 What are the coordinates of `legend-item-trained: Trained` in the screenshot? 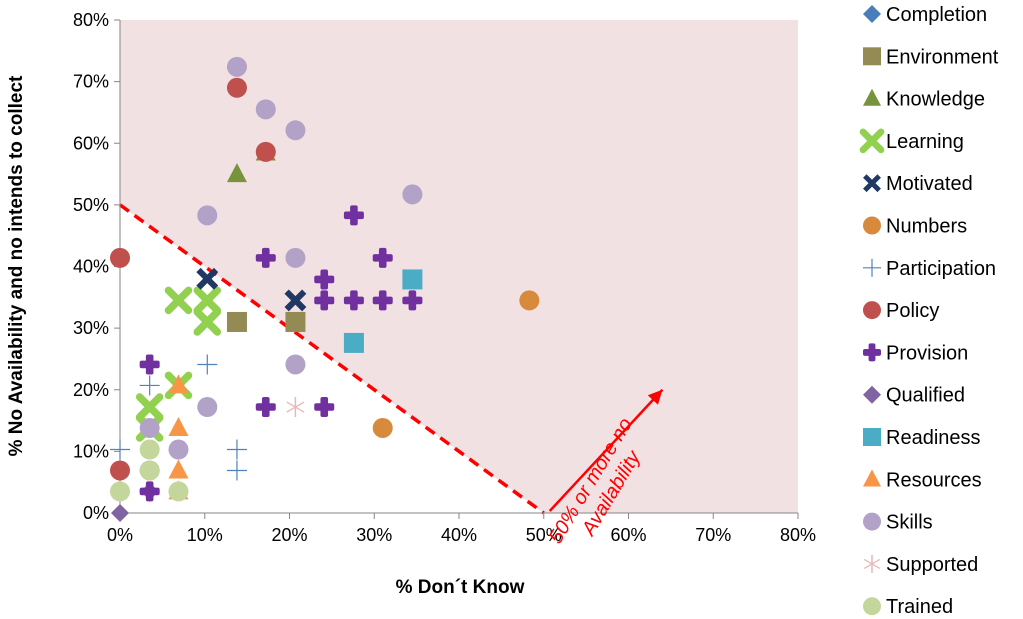 It's located at (908, 607).